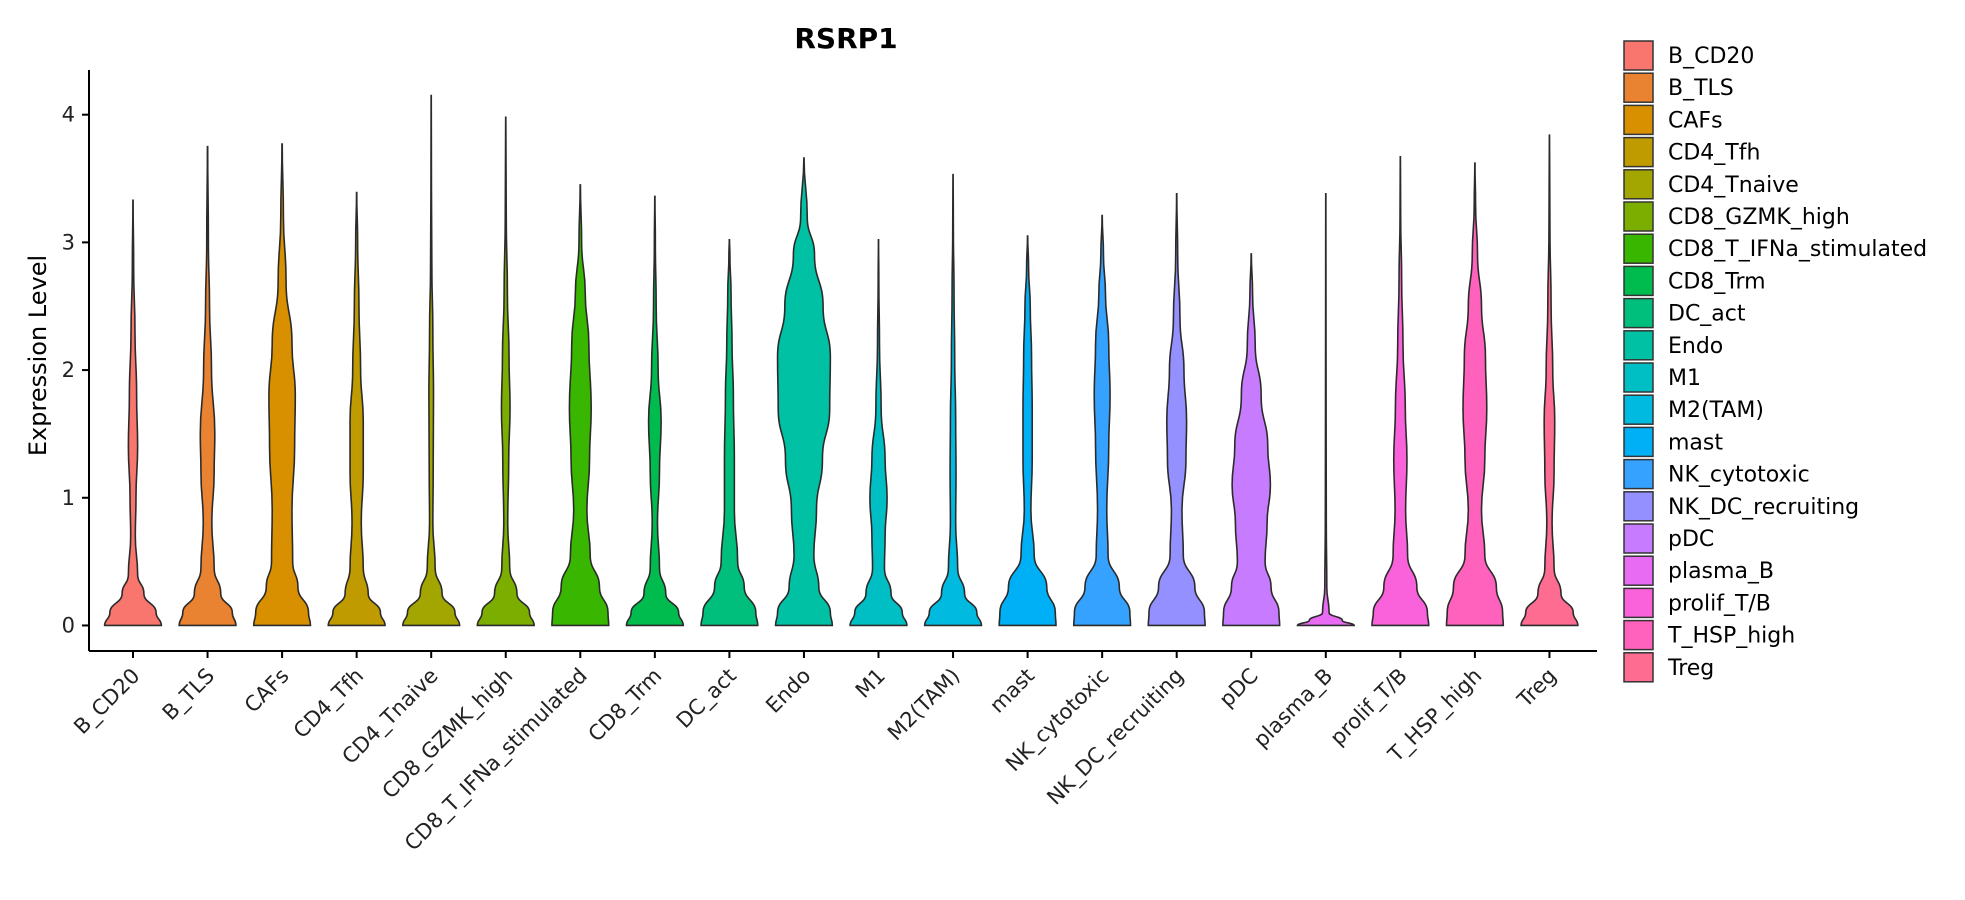 The width and height of the screenshot is (1965, 900). I want to click on legend-label: CD4_Tnaive, so click(1733, 185).